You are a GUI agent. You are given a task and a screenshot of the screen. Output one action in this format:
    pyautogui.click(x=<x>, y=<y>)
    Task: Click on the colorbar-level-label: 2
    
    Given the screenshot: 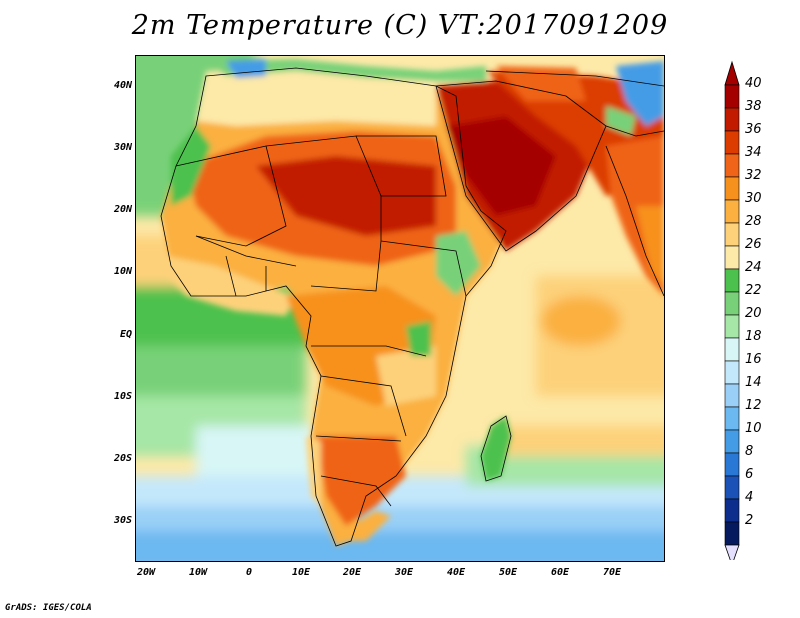 What is the action you would take?
    pyautogui.click(x=749, y=520)
    